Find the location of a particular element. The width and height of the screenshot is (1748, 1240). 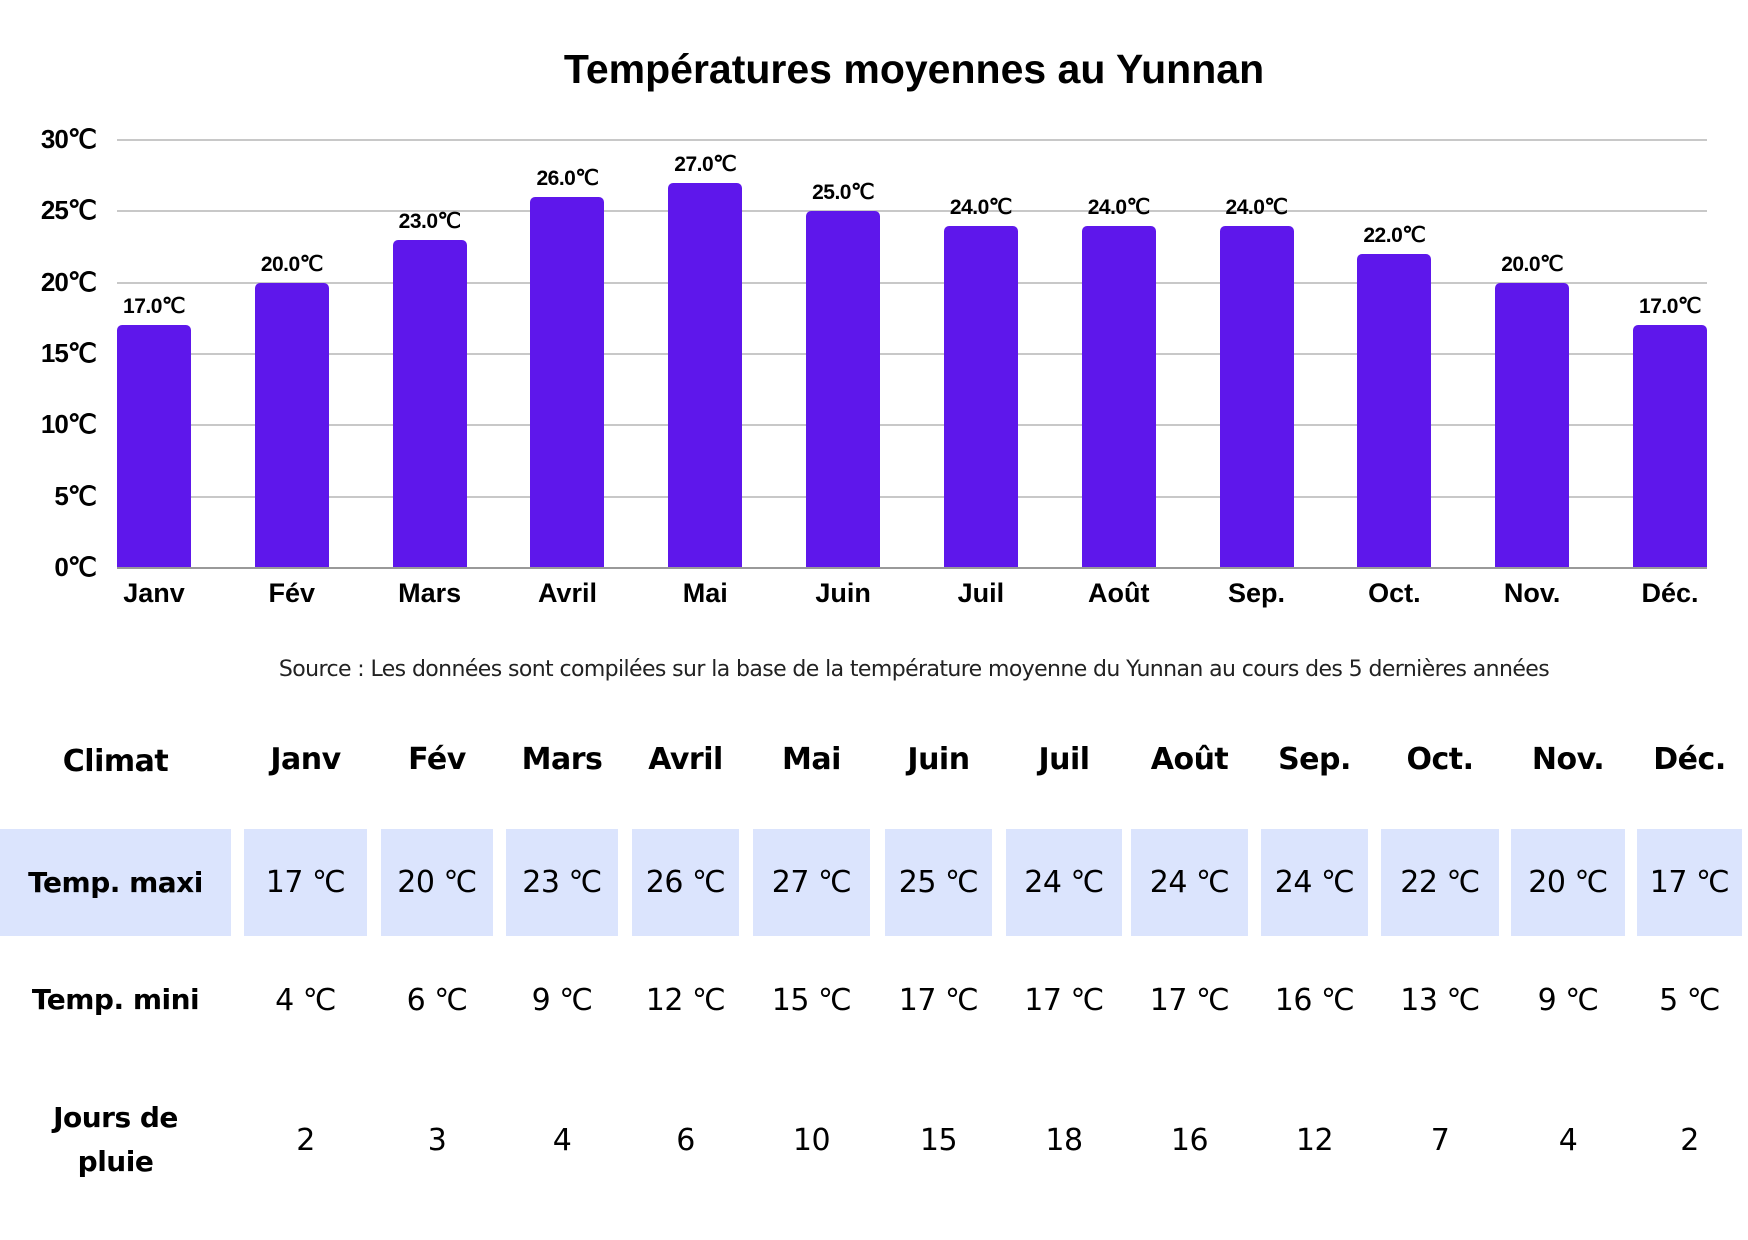

column-header: Juil is located at coordinates (1064, 759).